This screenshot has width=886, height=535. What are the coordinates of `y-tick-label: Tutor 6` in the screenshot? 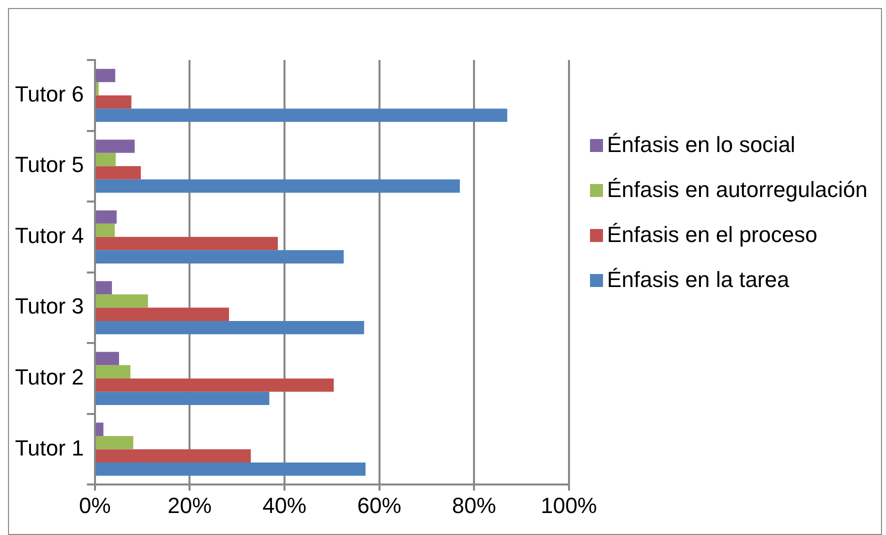 It's located at (49, 93).